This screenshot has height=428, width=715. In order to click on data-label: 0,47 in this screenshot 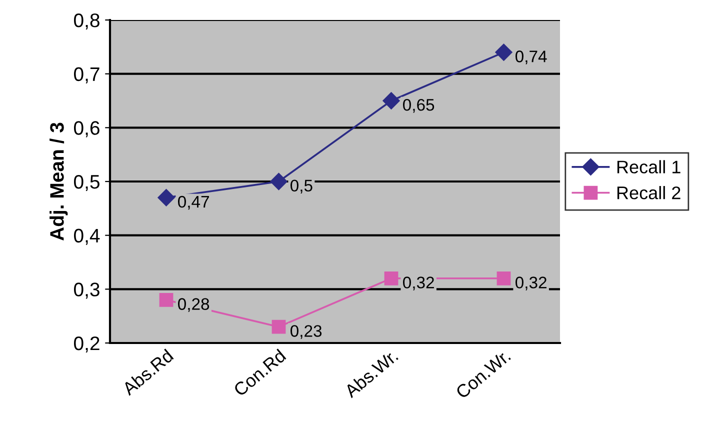, I will do `click(193, 203)`.